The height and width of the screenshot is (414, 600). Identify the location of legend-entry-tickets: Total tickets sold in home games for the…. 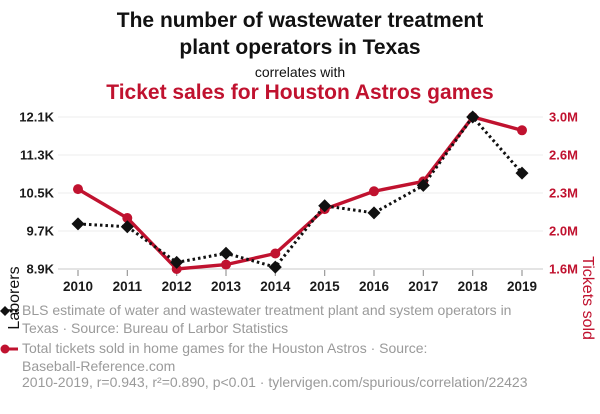
(300, 357).